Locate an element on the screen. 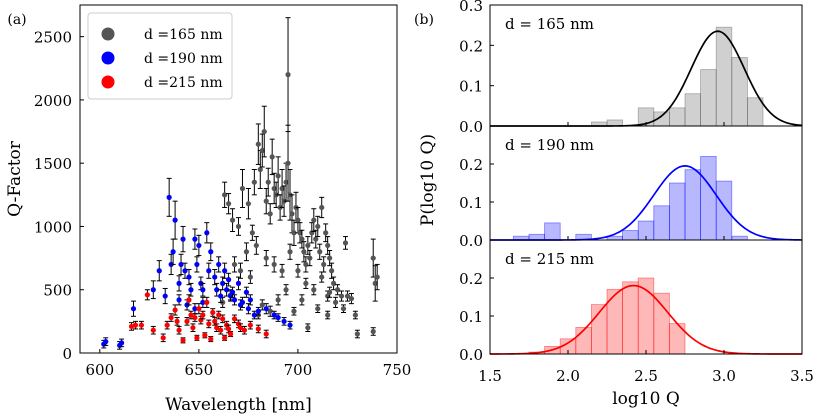 This screenshot has height=415, width=830. x-tick-label: 1.5 is located at coordinates (490, 376).